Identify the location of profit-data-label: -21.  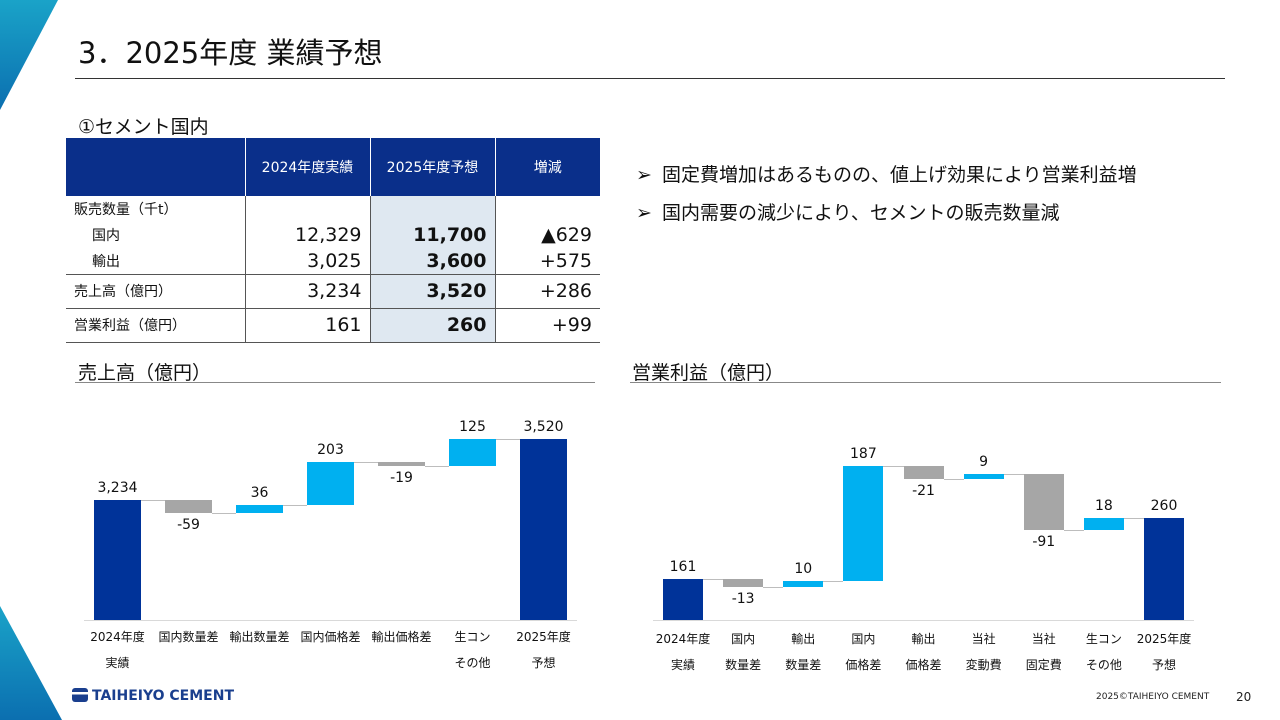
(923, 491).